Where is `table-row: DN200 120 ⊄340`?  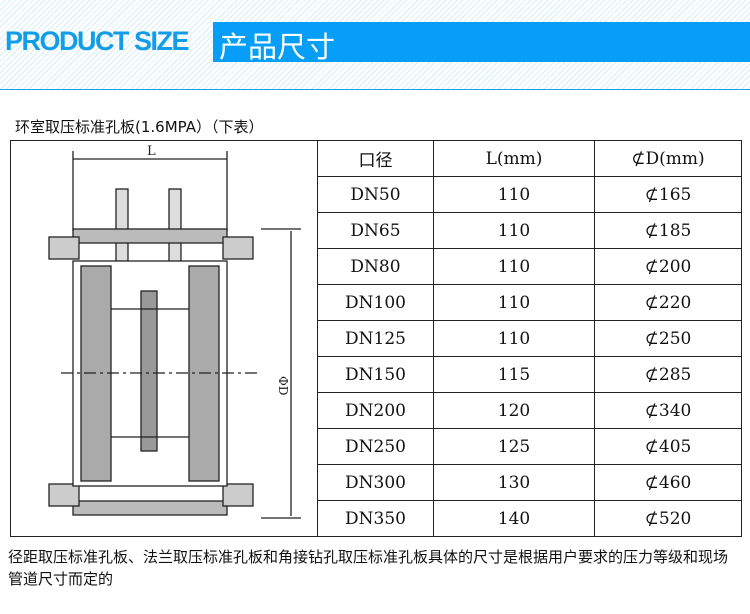 table-row: DN200 120 ⊄340 is located at coordinates (376, 410).